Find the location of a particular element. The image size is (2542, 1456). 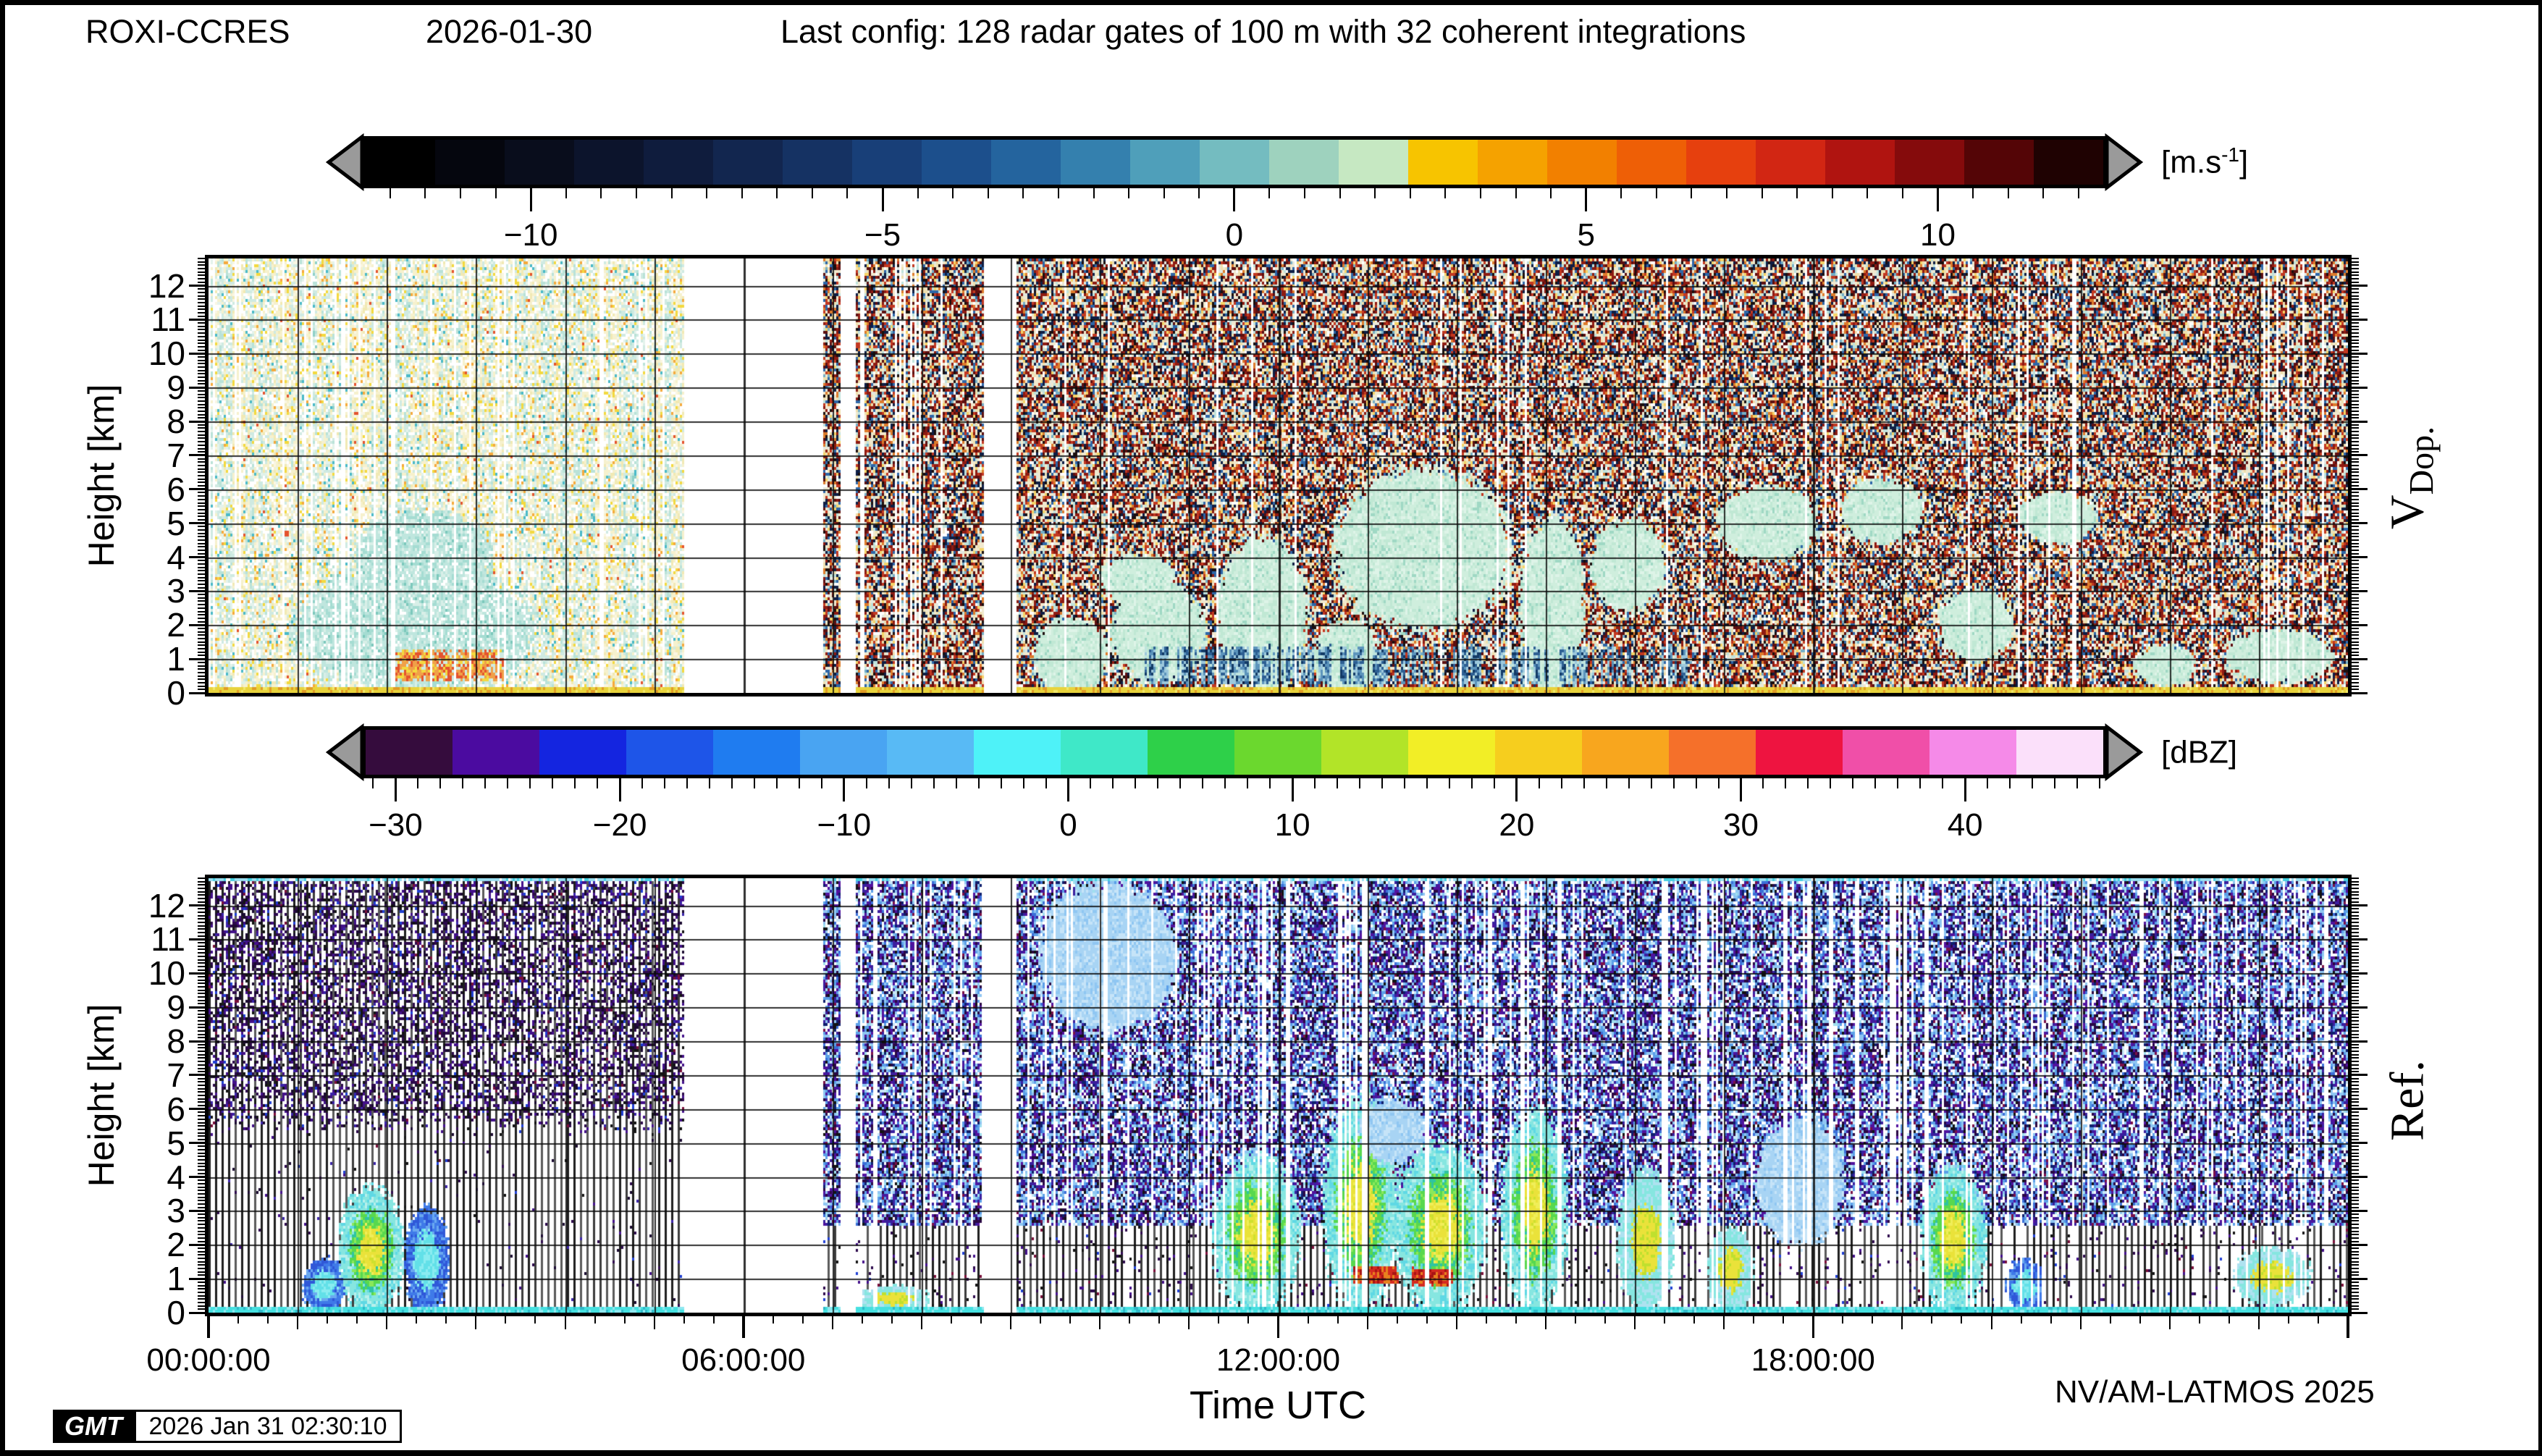

yaxis-tick-label: 6 is located at coordinates (176, 489).